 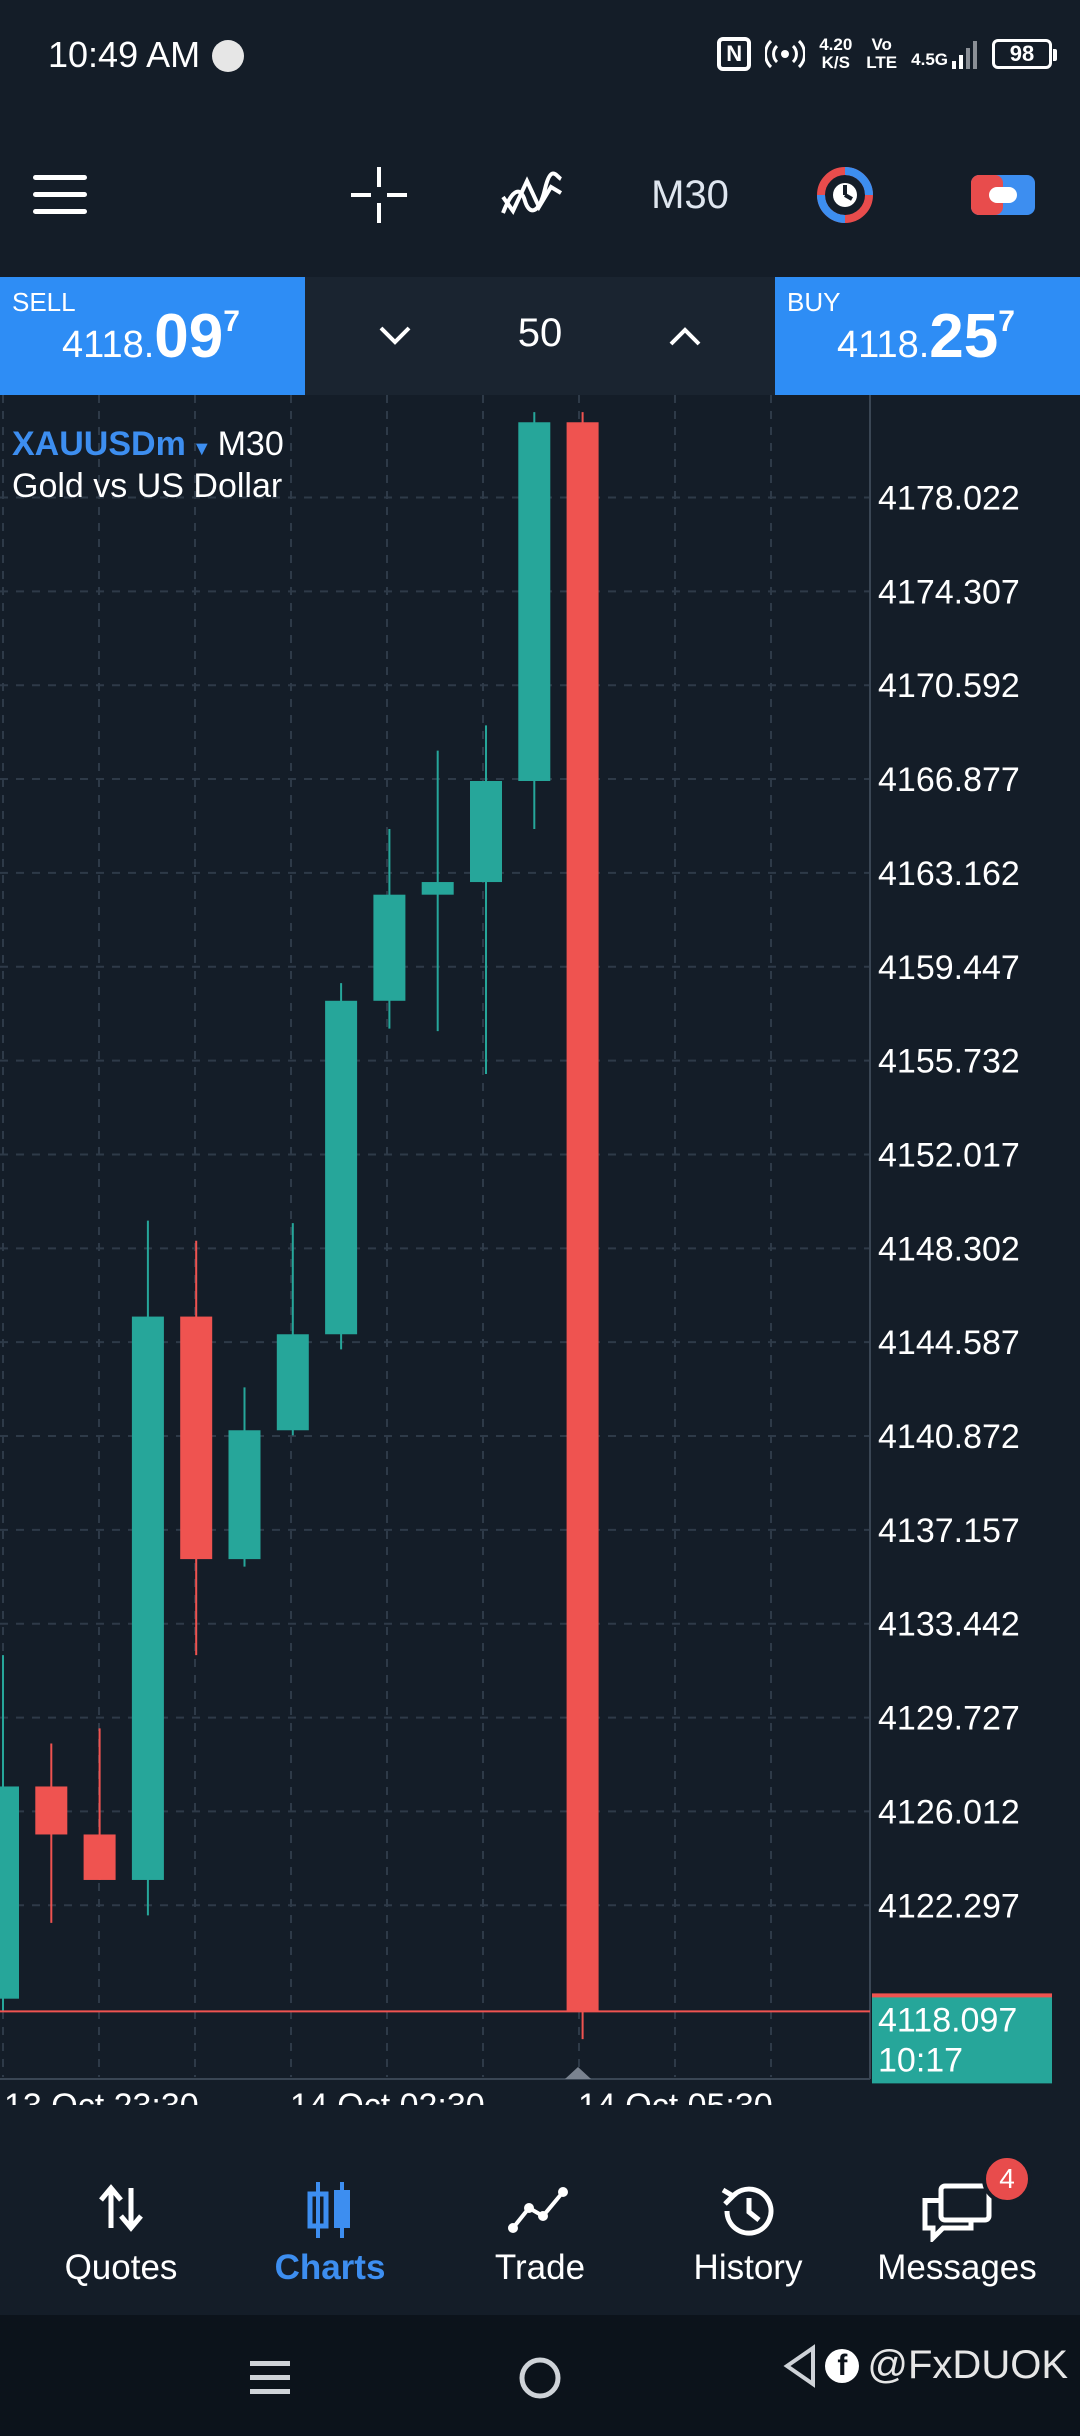 What do you see at coordinates (785, 54) in the screenshot?
I see `hotspot-icon` at bounding box center [785, 54].